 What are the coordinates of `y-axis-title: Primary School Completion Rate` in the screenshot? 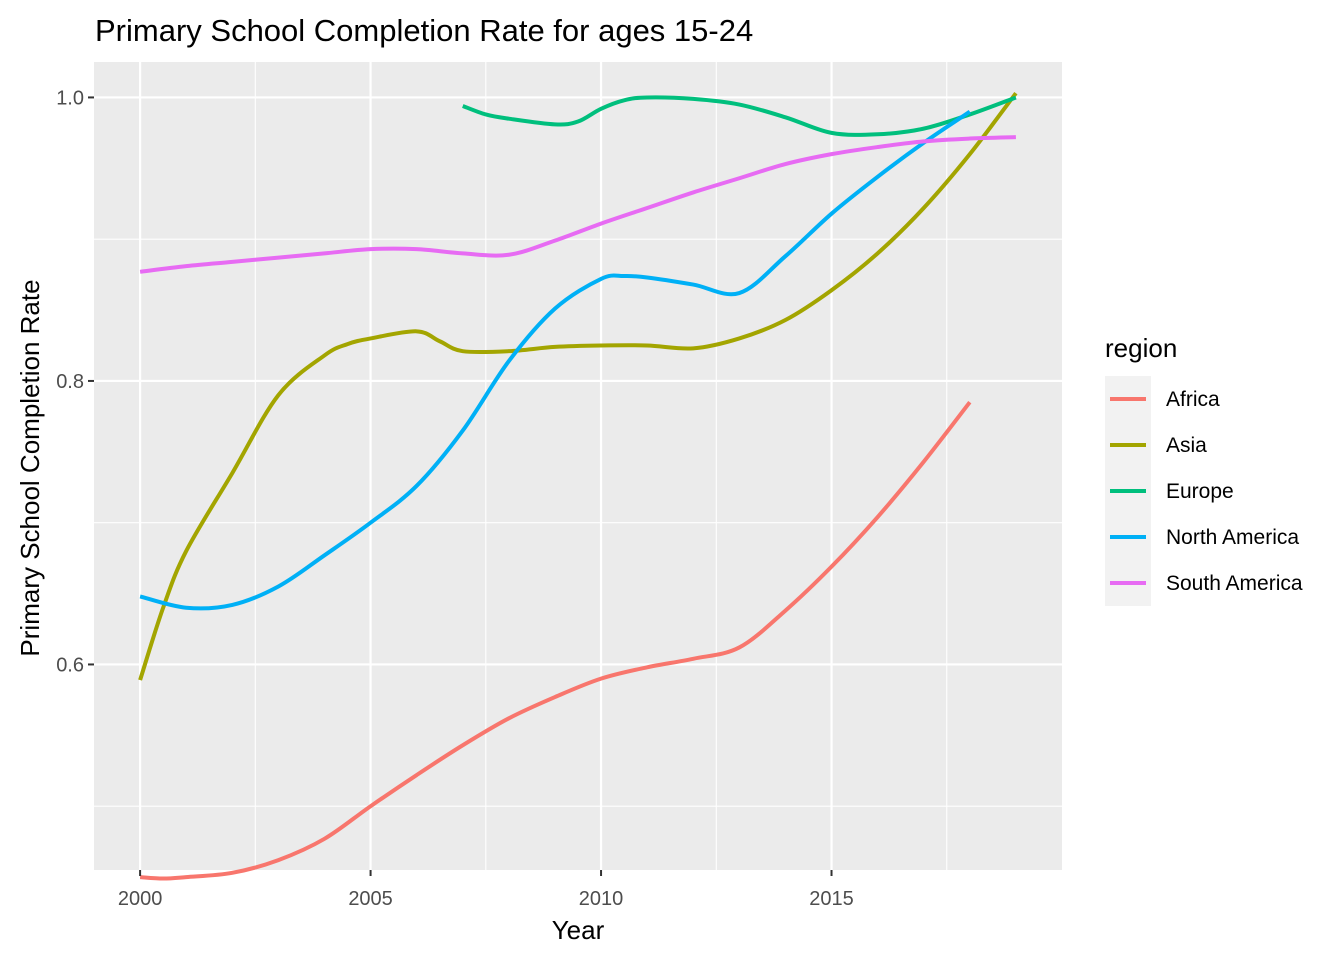 It's located at (30, 467).